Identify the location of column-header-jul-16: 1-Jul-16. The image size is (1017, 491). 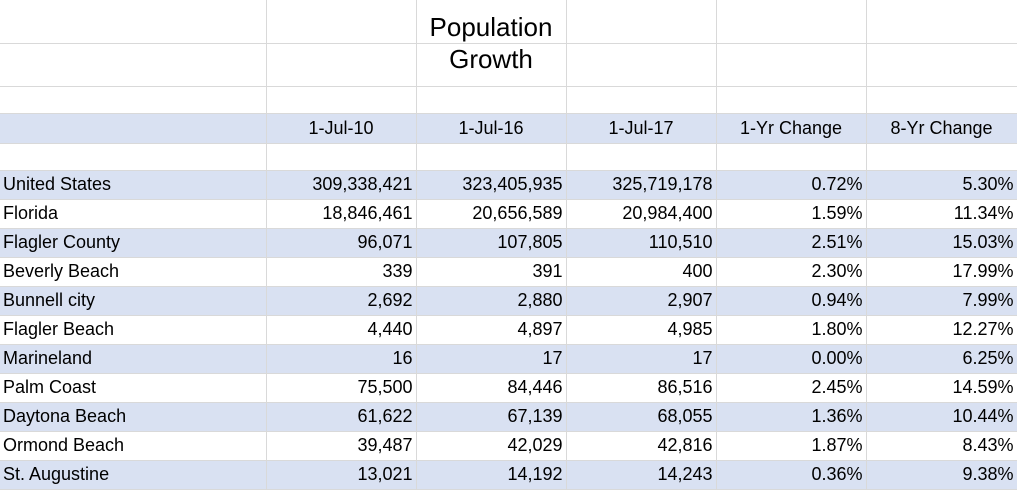
(491, 128).